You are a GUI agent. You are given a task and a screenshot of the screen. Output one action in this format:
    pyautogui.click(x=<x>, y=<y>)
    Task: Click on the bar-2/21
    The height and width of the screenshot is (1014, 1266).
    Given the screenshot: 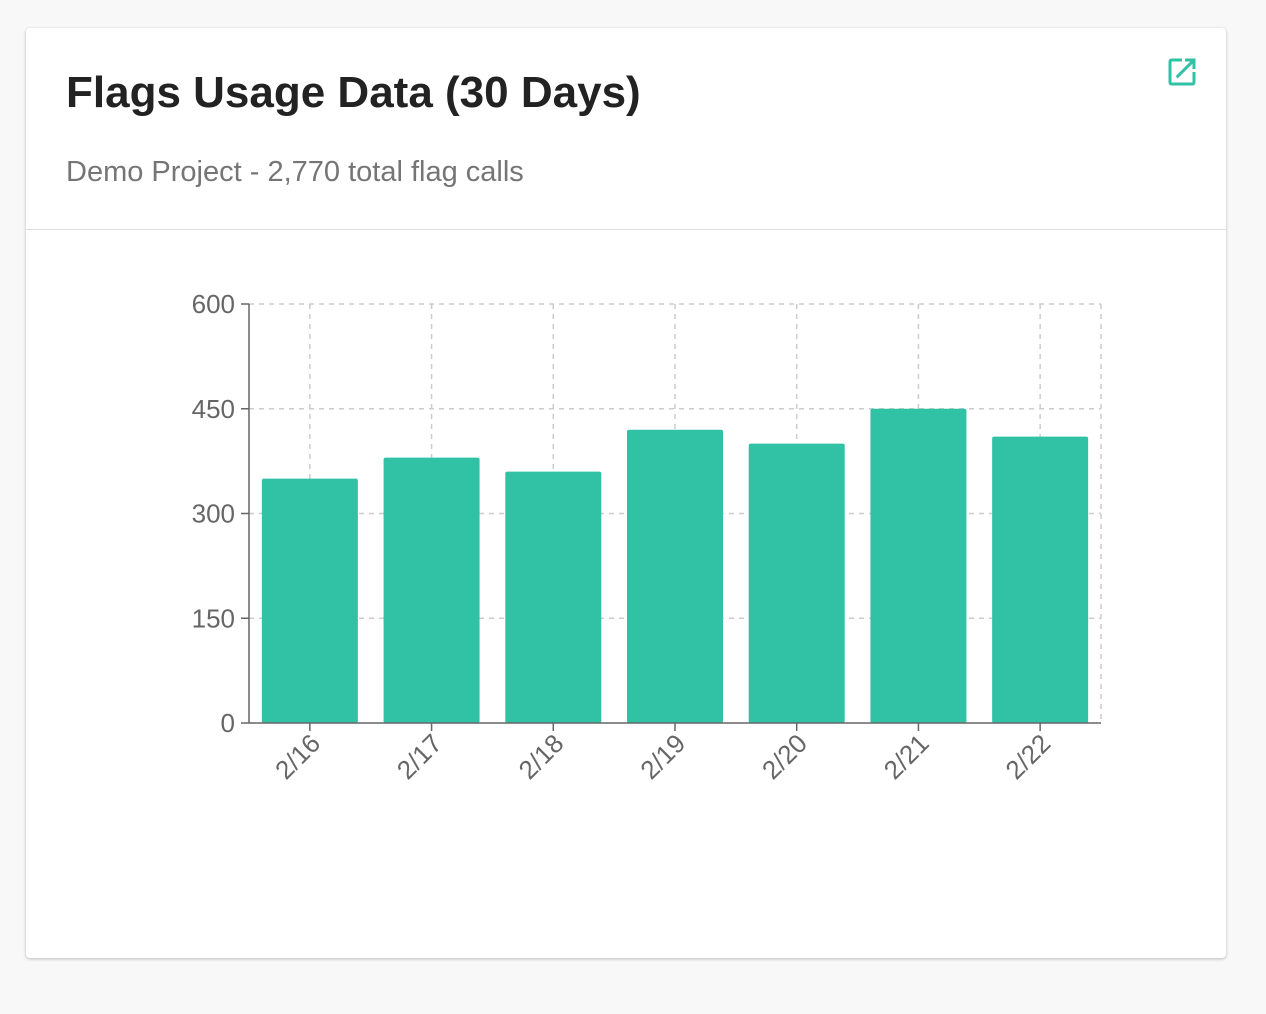 What is the action you would take?
    pyautogui.click(x=918, y=565)
    